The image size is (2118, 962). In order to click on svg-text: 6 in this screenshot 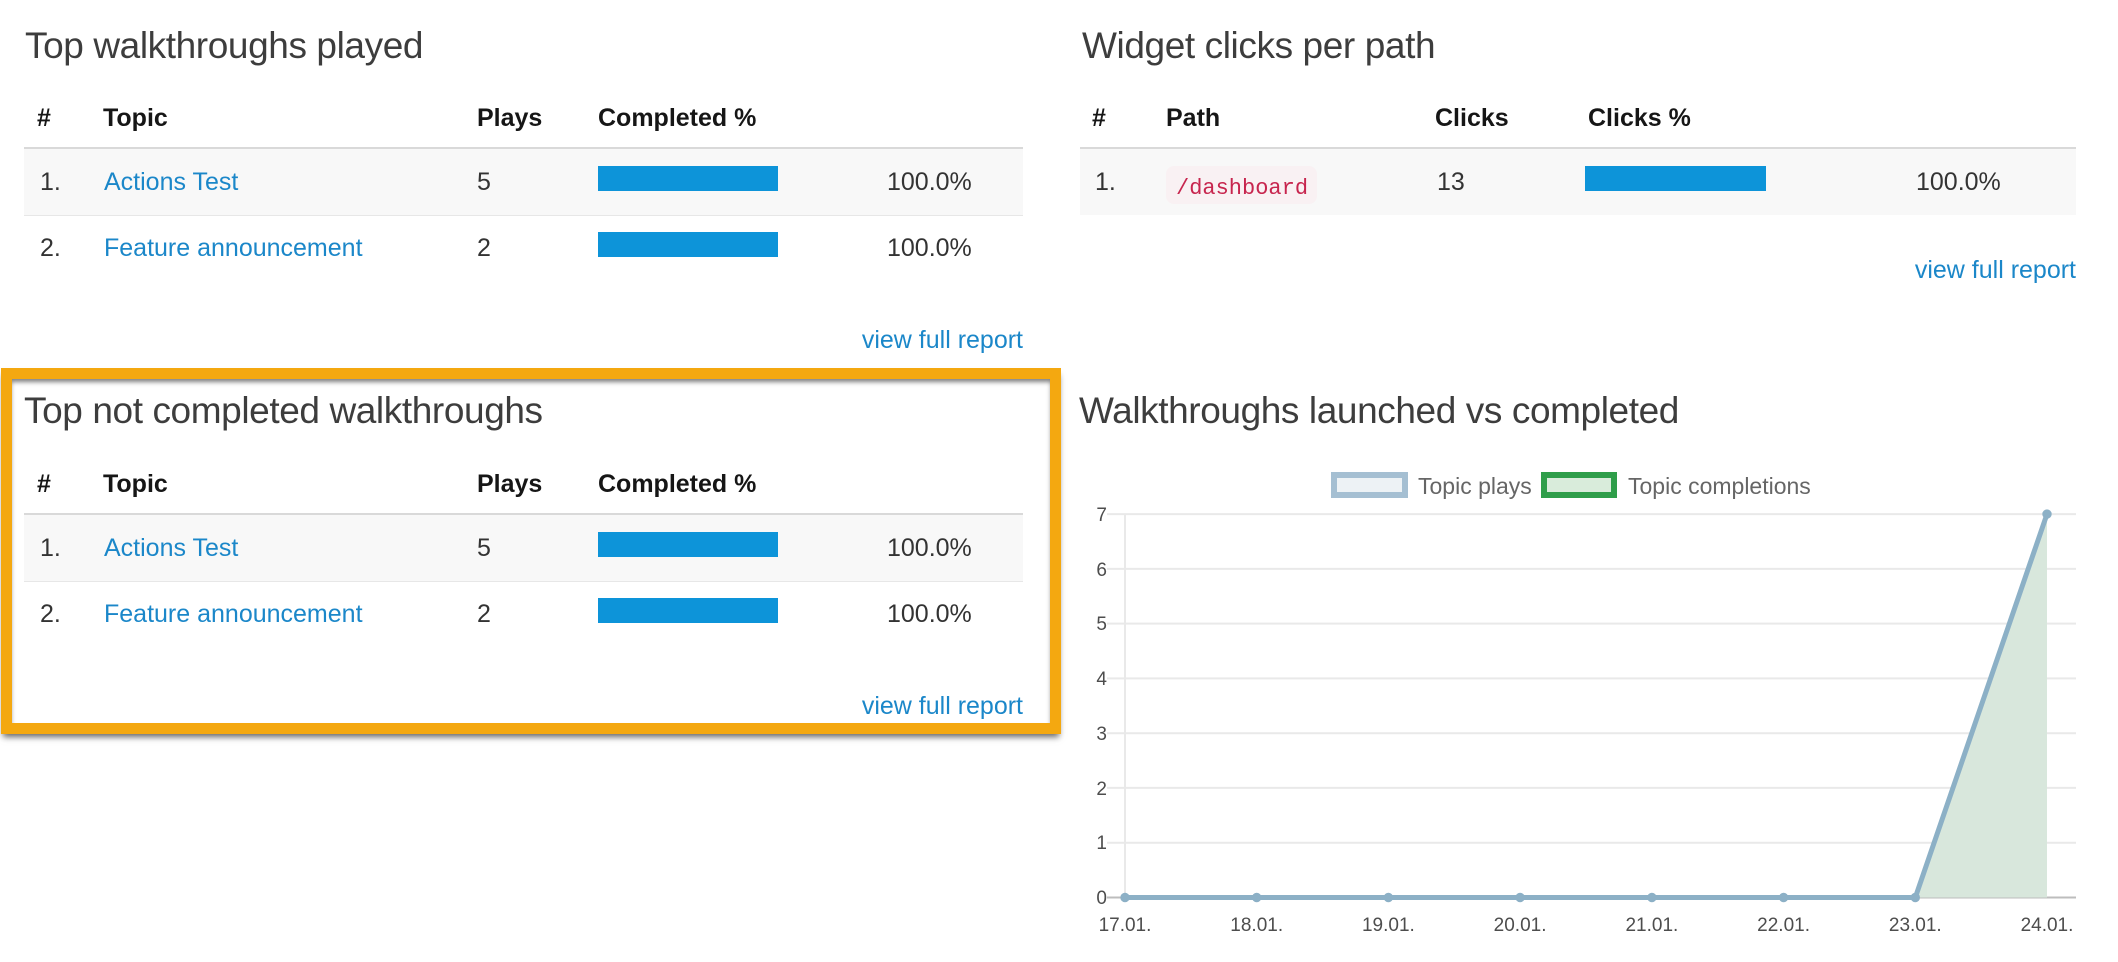, I will do `click(1101, 570)`.